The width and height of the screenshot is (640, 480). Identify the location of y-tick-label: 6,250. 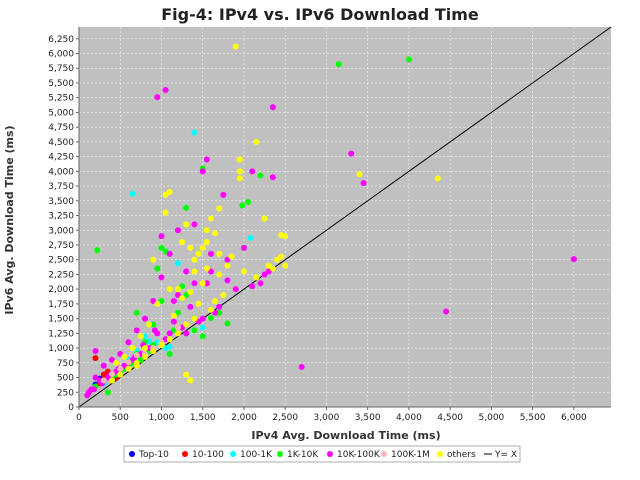
(61, 40).